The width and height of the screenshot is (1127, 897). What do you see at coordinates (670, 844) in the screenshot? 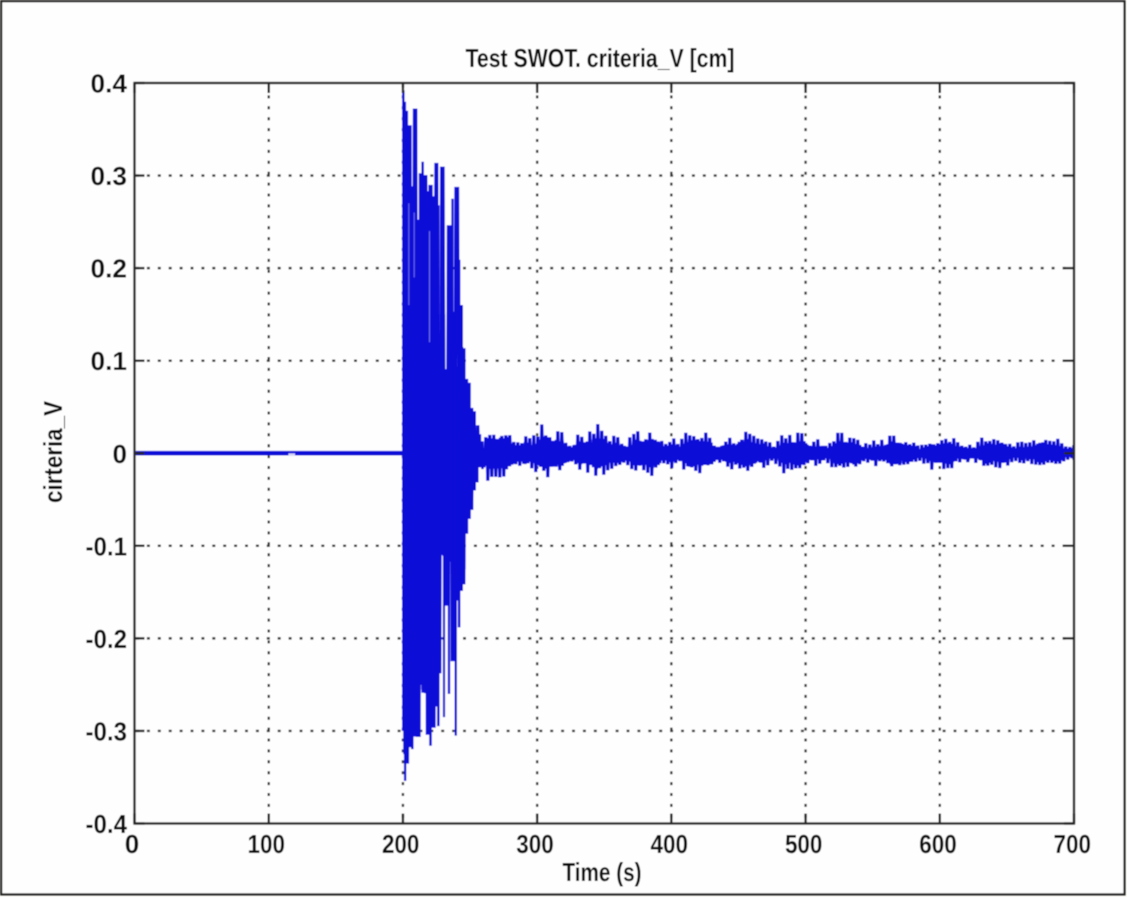
I see `svg-text: 400` at bounding box center [670, 844].